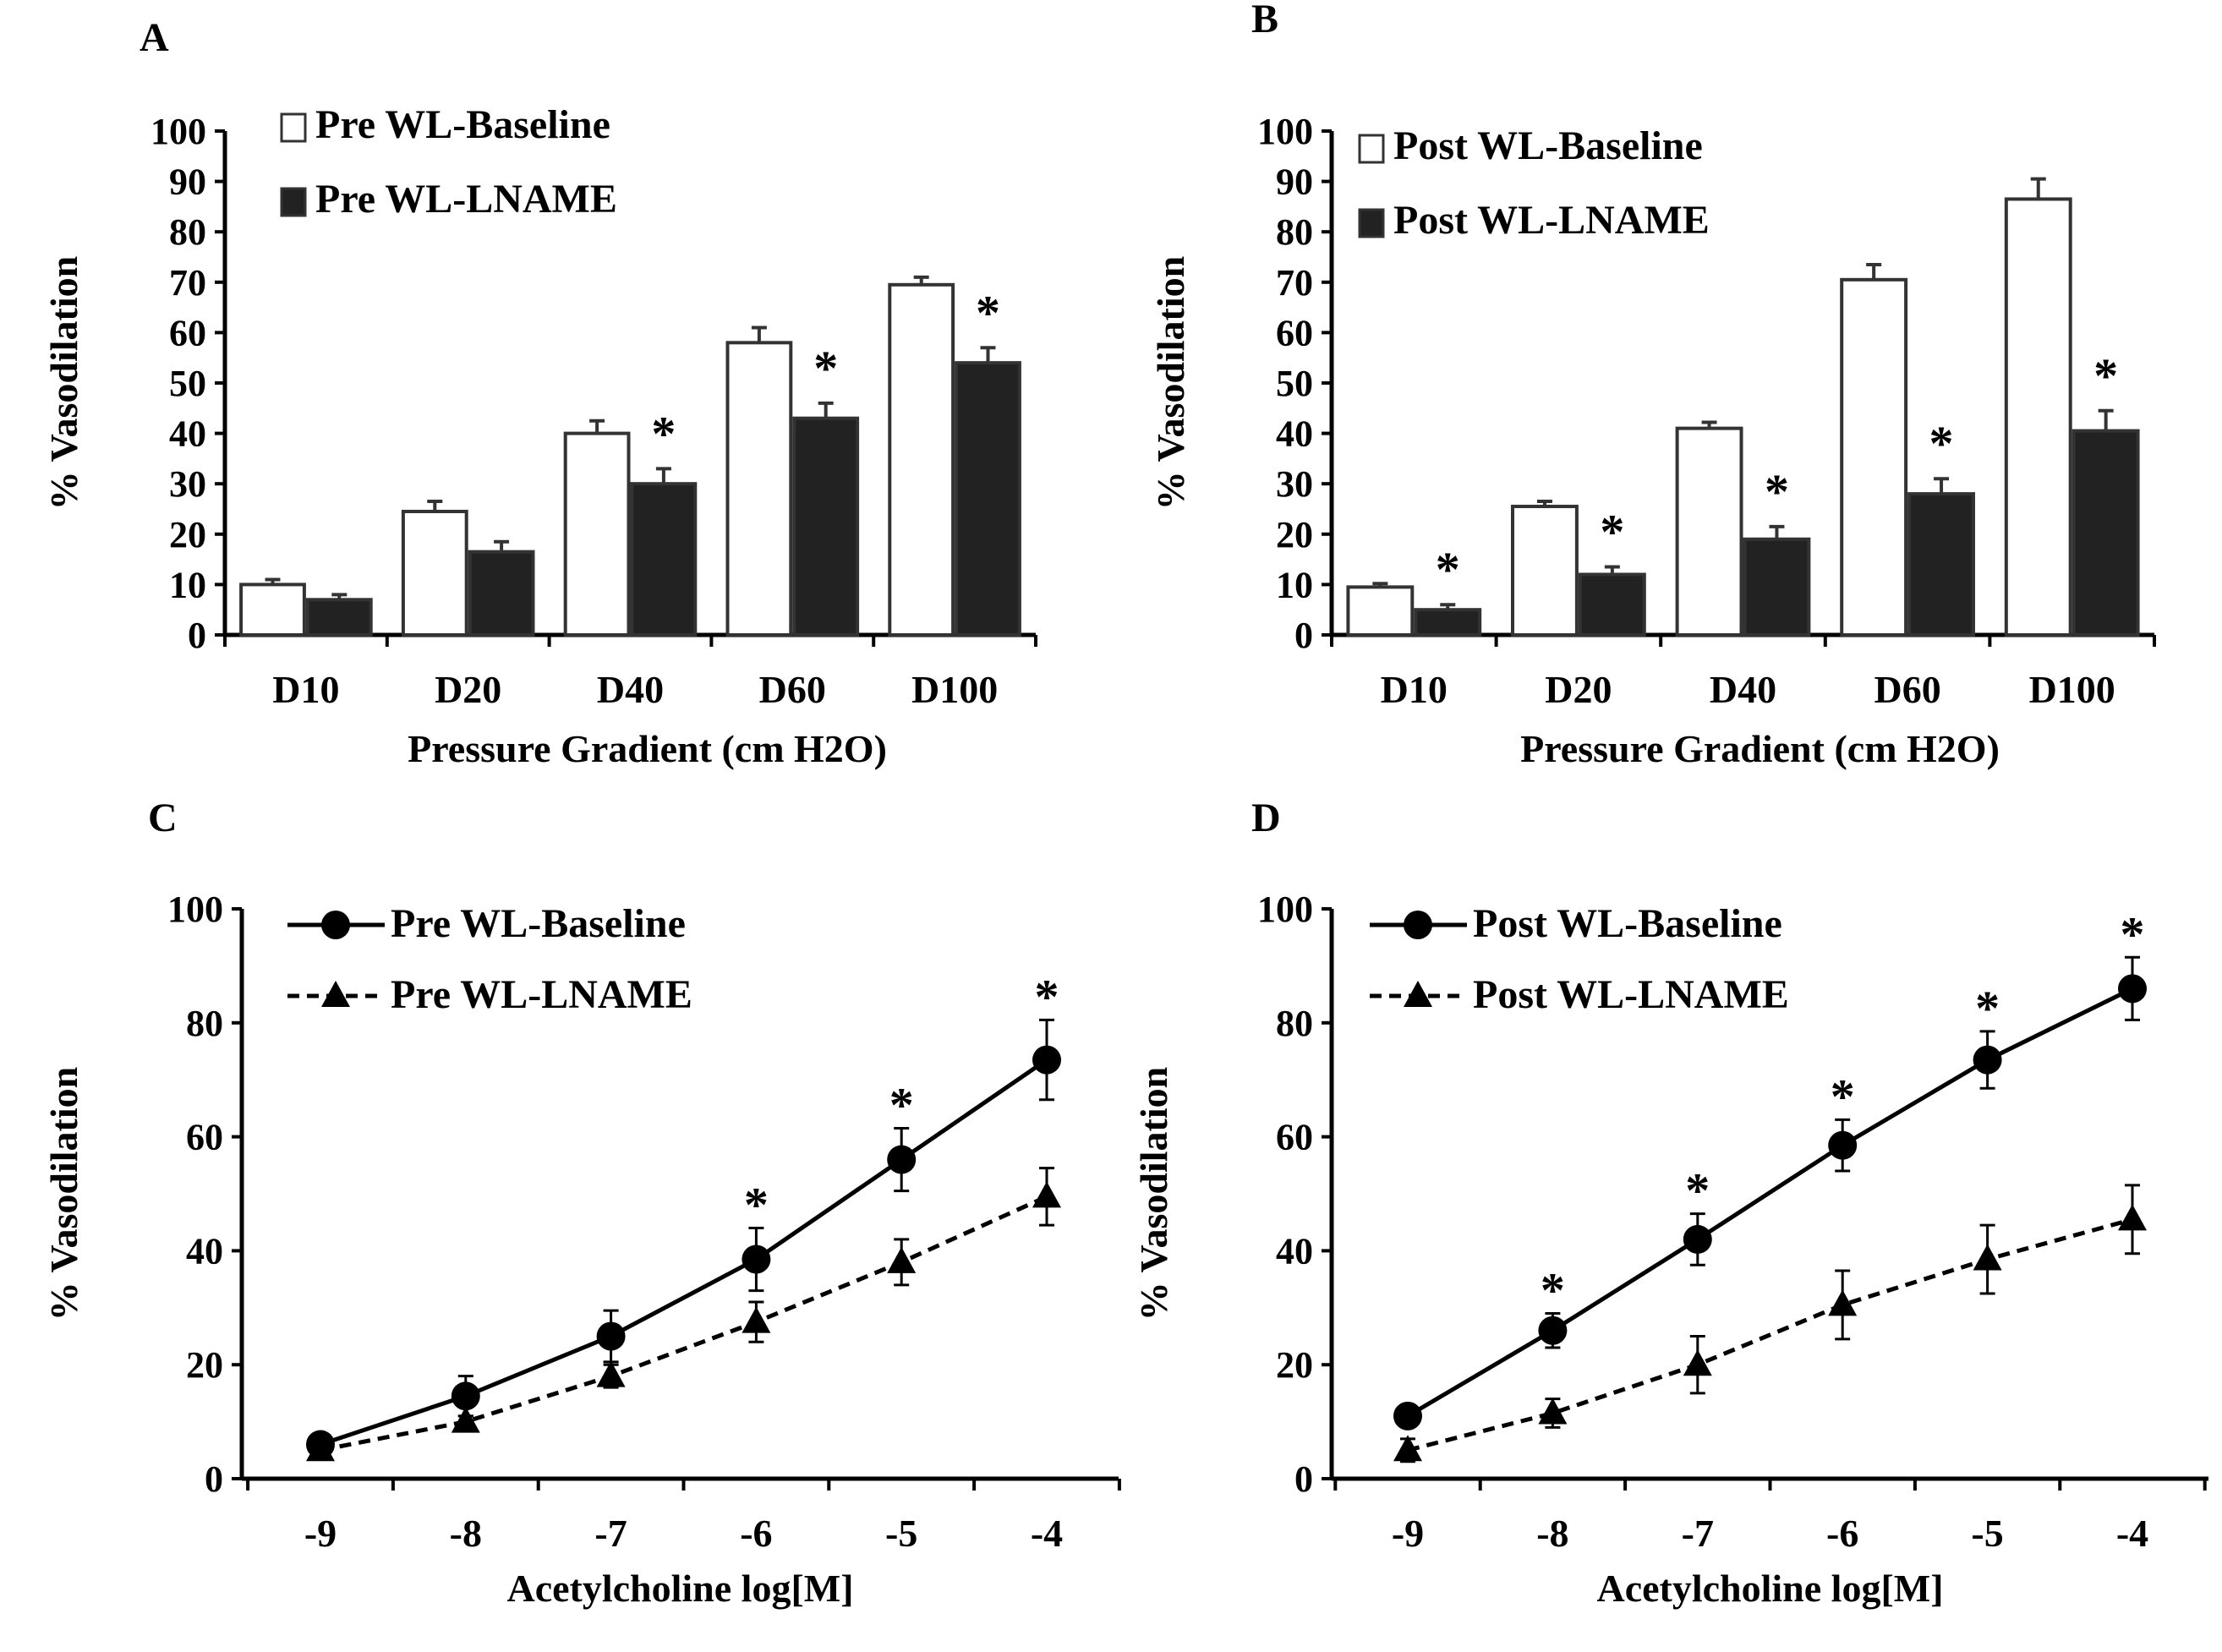  What do you see at coordinates (1907, 689) in the screenshot?
I see `x-tick-label: D60` at bounding box center [1907, 689].